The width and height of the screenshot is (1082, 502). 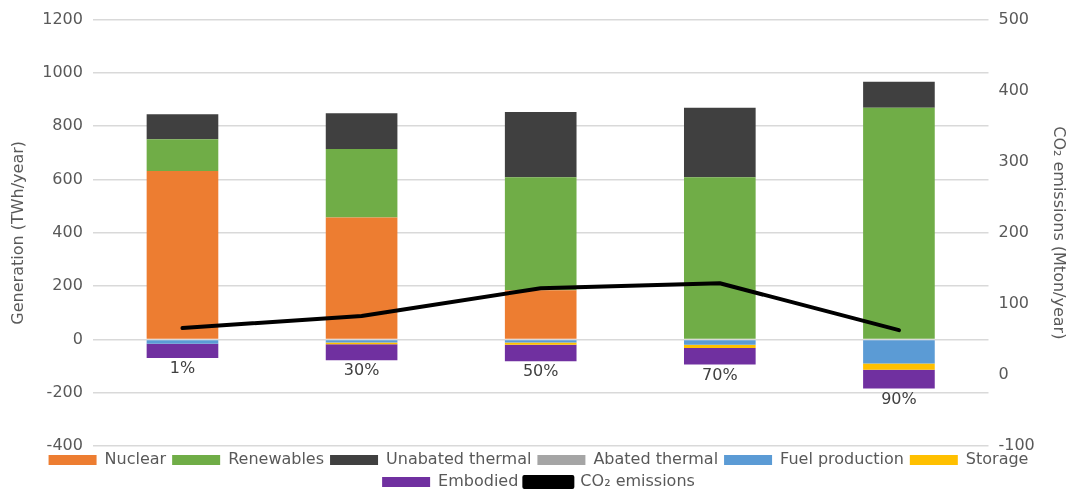 I want to click on legend-label: Abated thermal, so click(x=656, y=459).